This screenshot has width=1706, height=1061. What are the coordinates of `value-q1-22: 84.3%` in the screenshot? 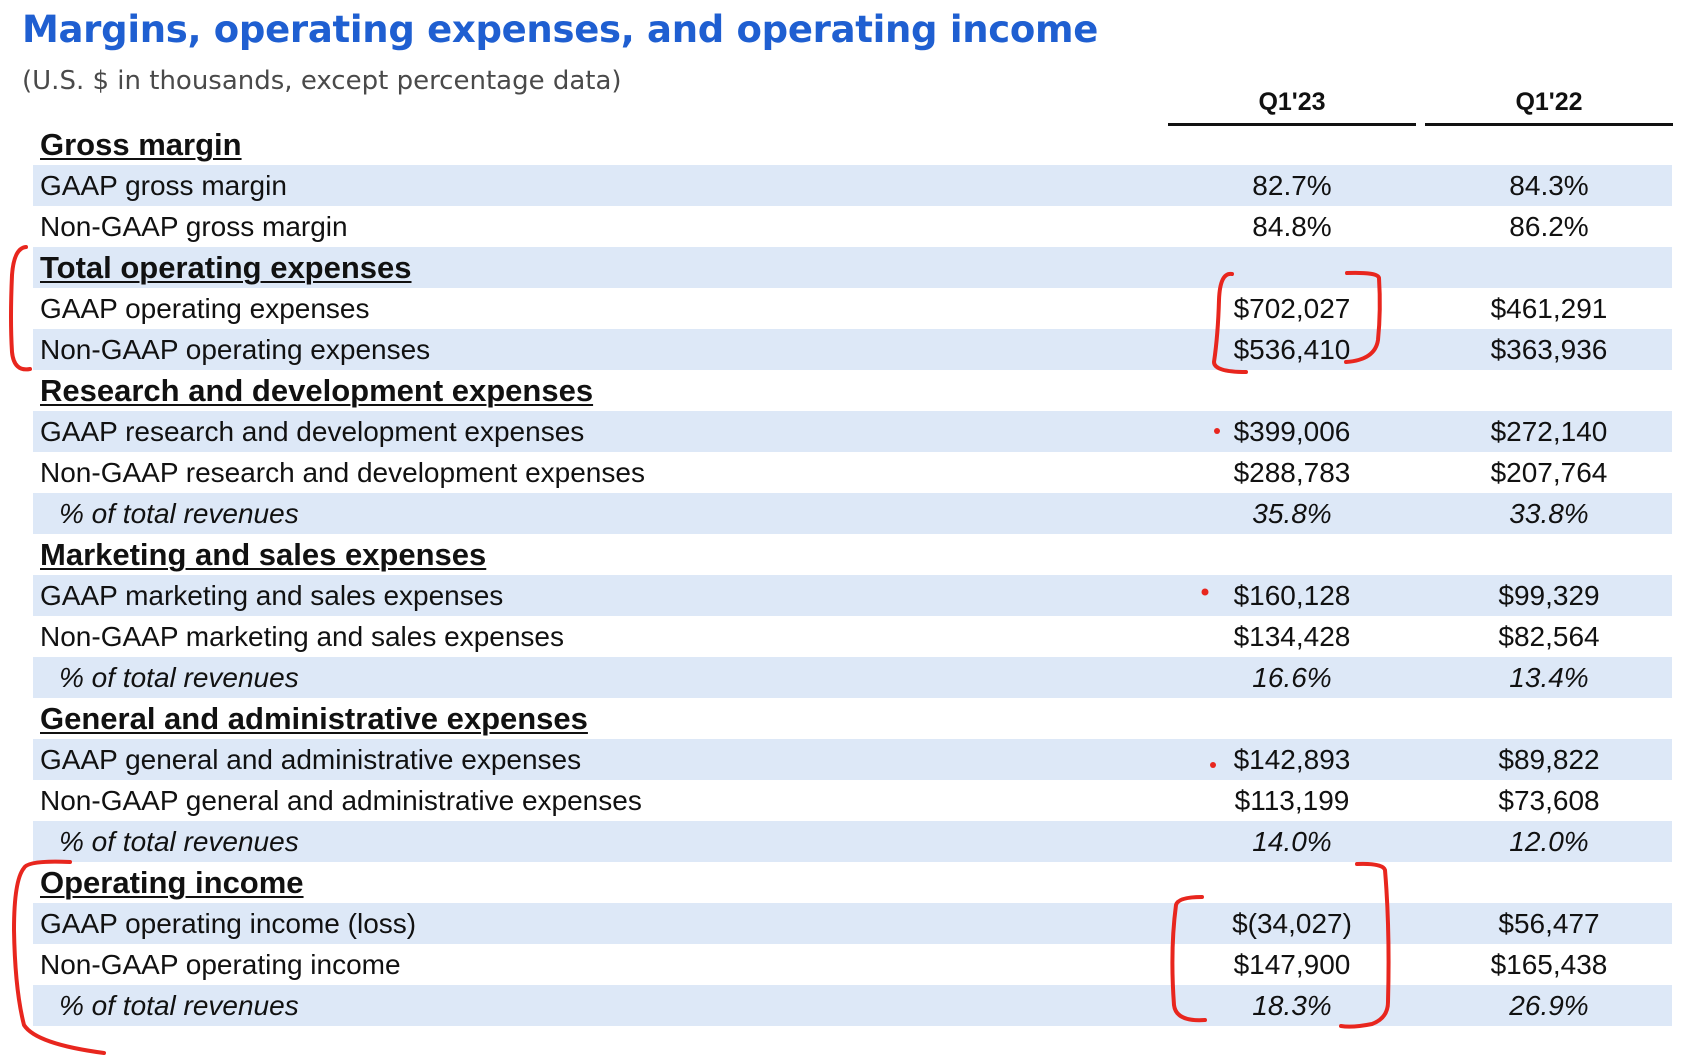 It's located at (1549, 185).